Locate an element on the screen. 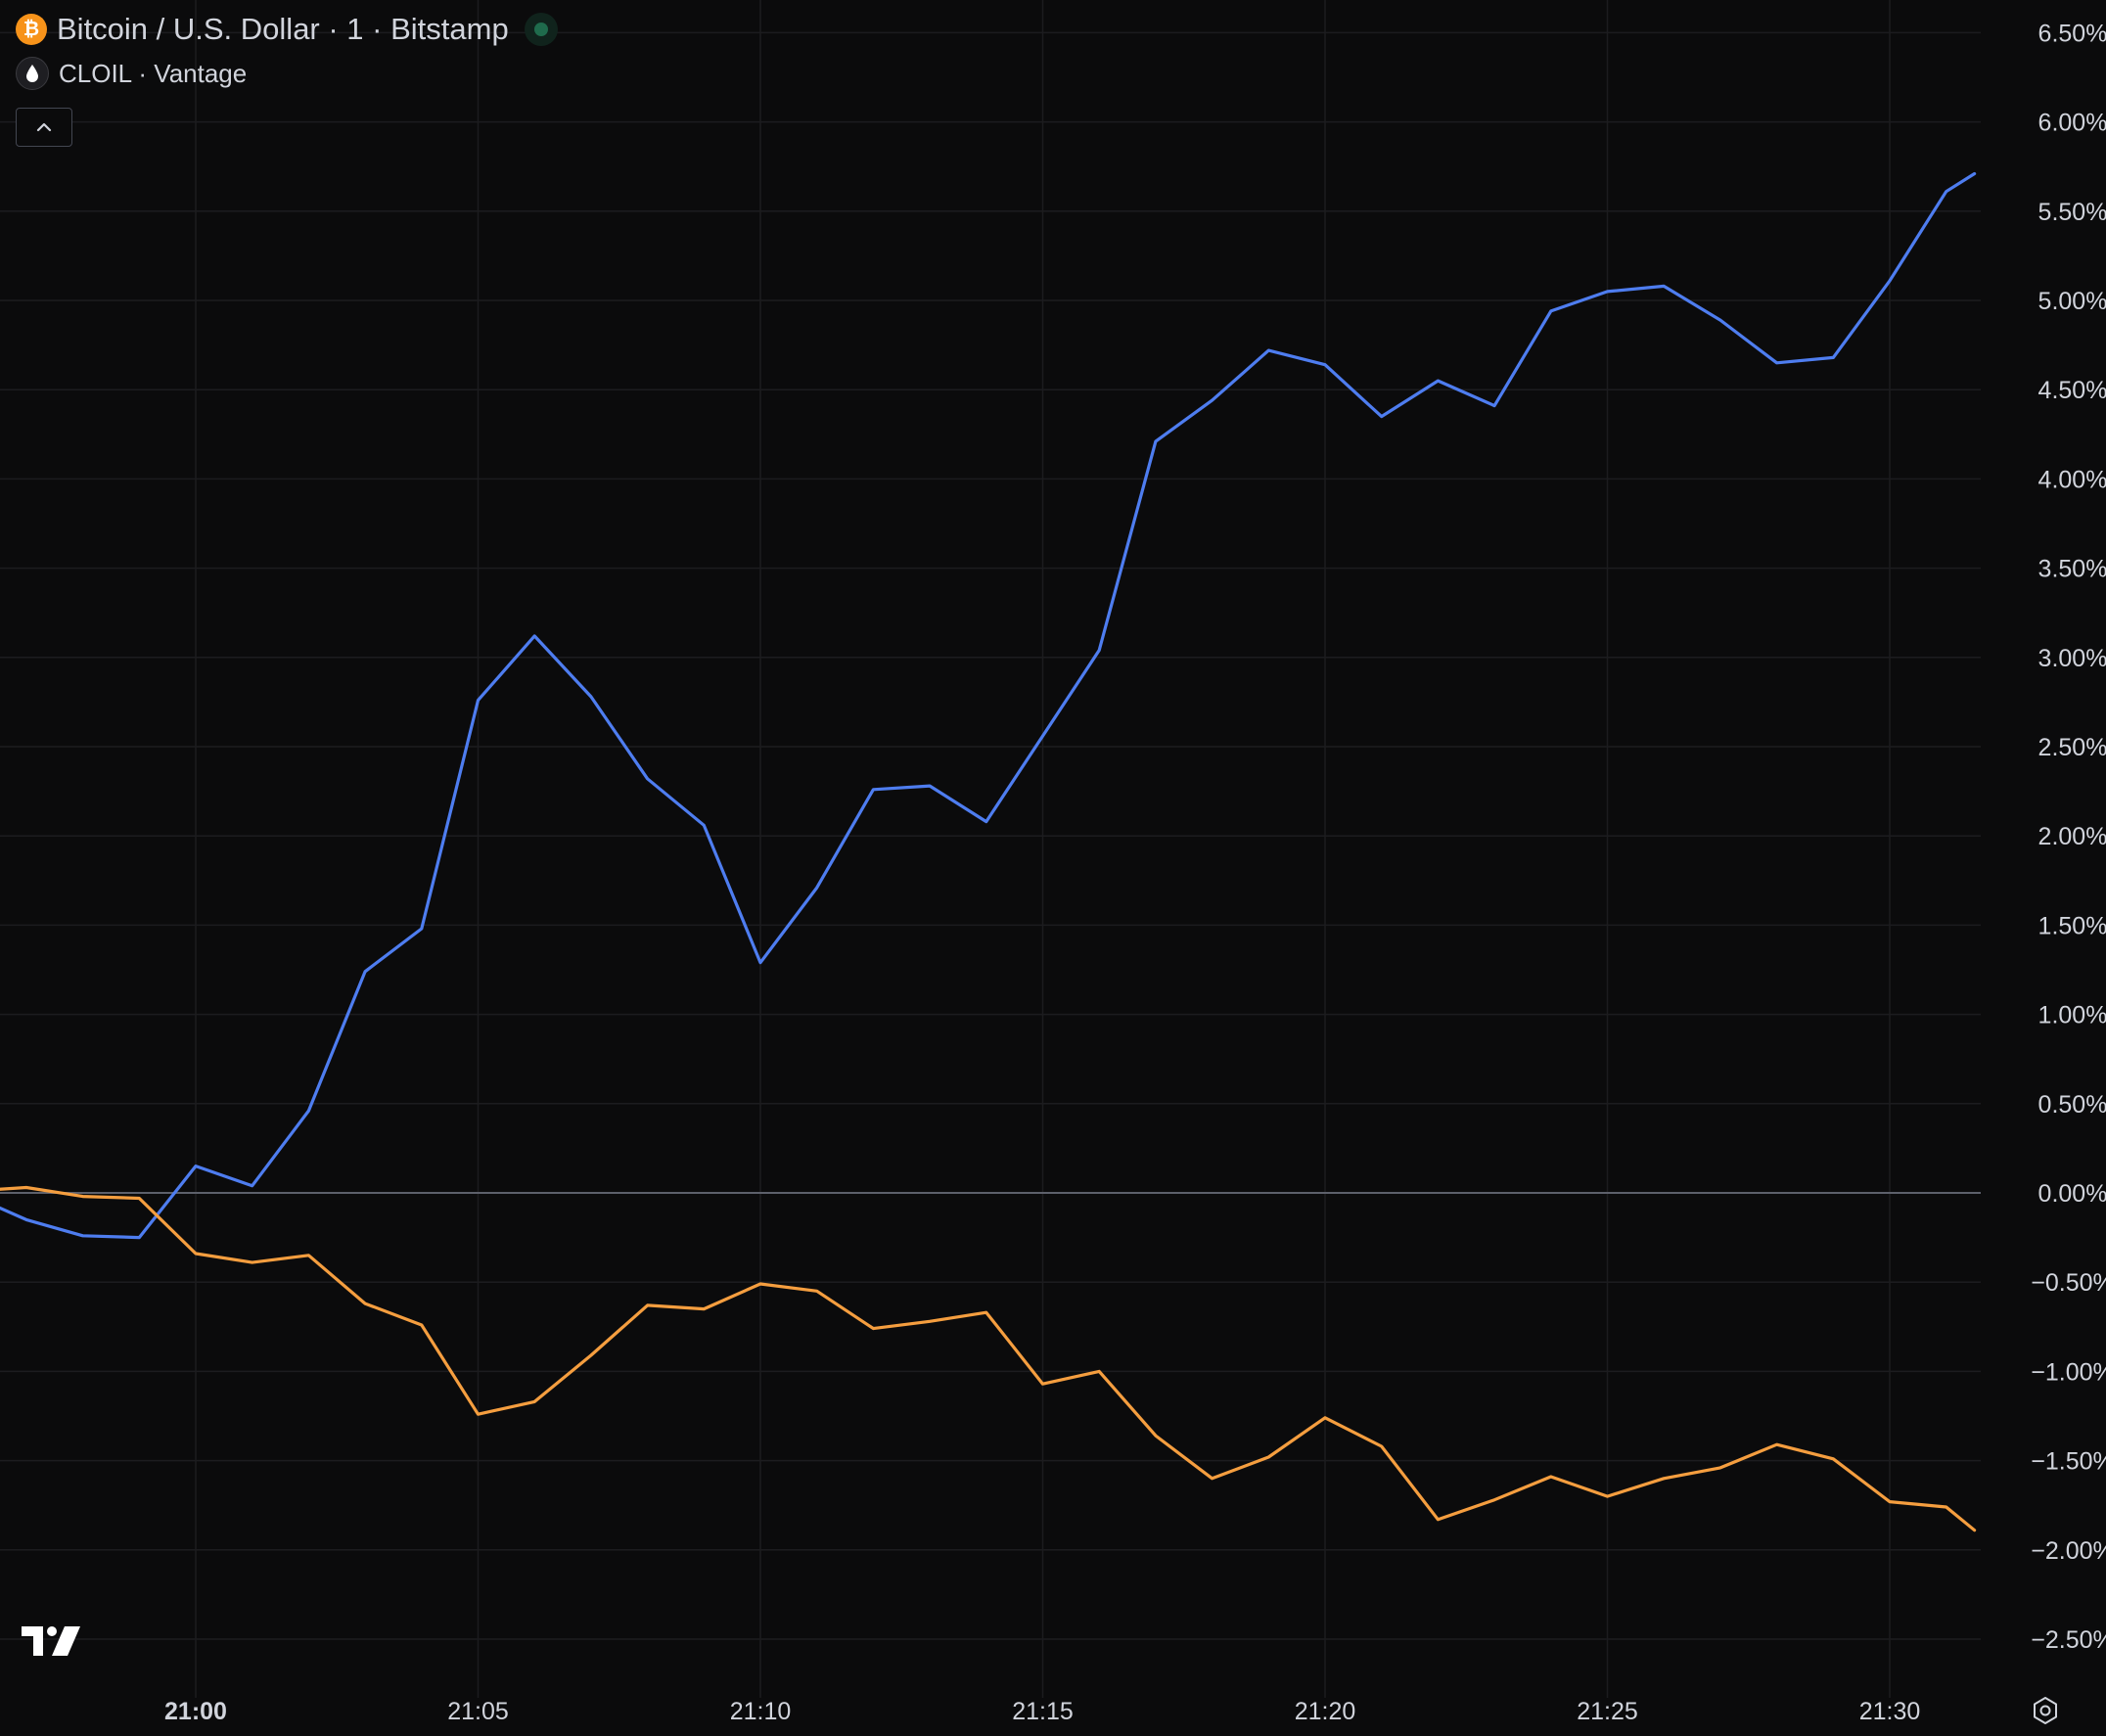 Image resolution: width=2106 pixels, height=1736 pixels. legend-compare-series: CLOIL · Vantage is located at coordinates (287, 73).